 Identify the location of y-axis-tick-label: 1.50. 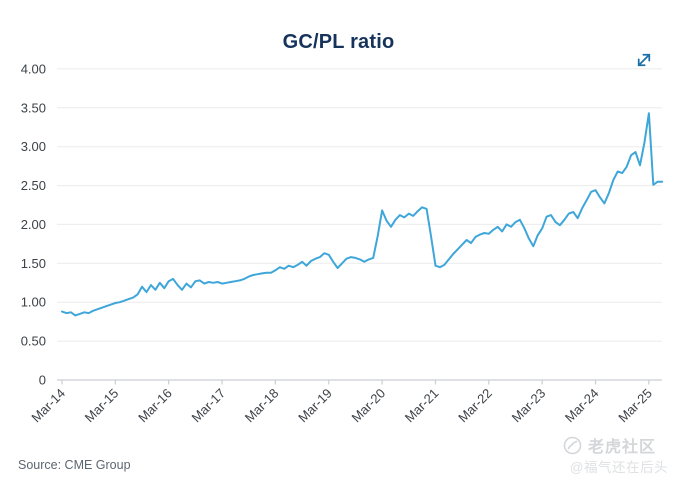
(33, 263).